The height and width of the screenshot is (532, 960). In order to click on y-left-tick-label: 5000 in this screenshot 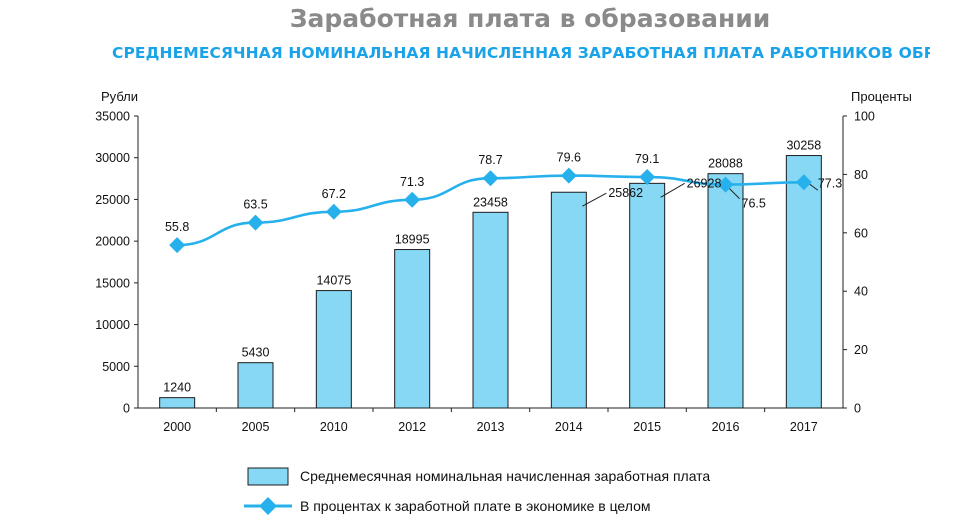, I will do `click(116, 367)`.